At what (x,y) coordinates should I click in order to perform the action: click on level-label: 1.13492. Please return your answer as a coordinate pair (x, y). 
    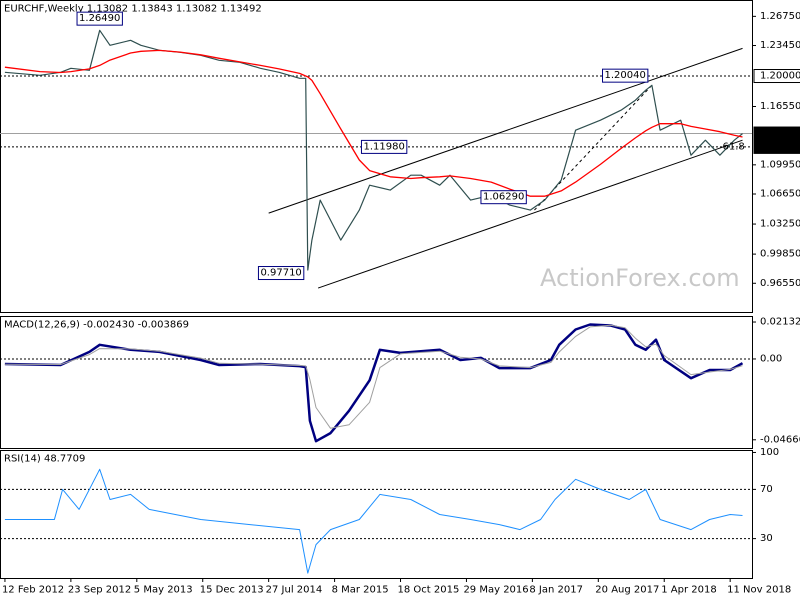
    Looking at the image, I should click on (780, 133).